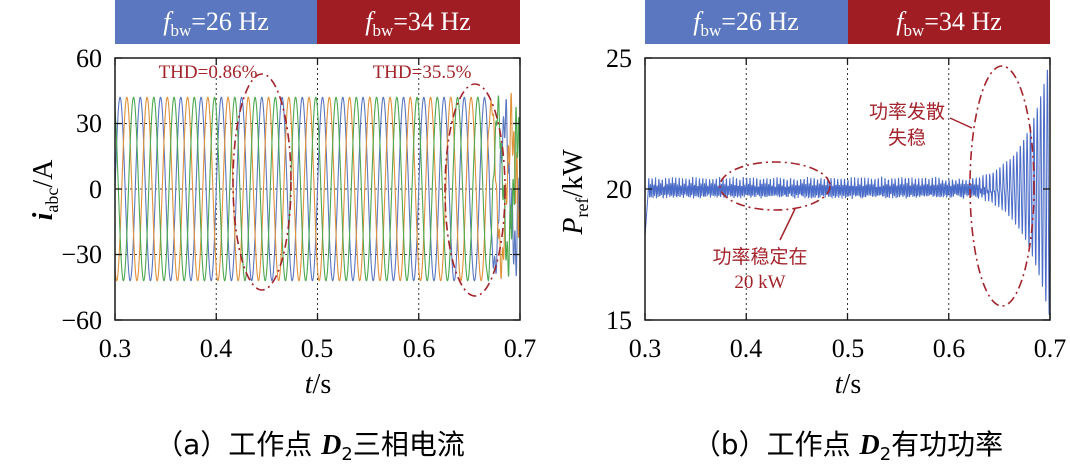  Describe the element at coordinates (317, 348) in the screenshot. I see `panel-a-xtick-label: 0.5` at that location.